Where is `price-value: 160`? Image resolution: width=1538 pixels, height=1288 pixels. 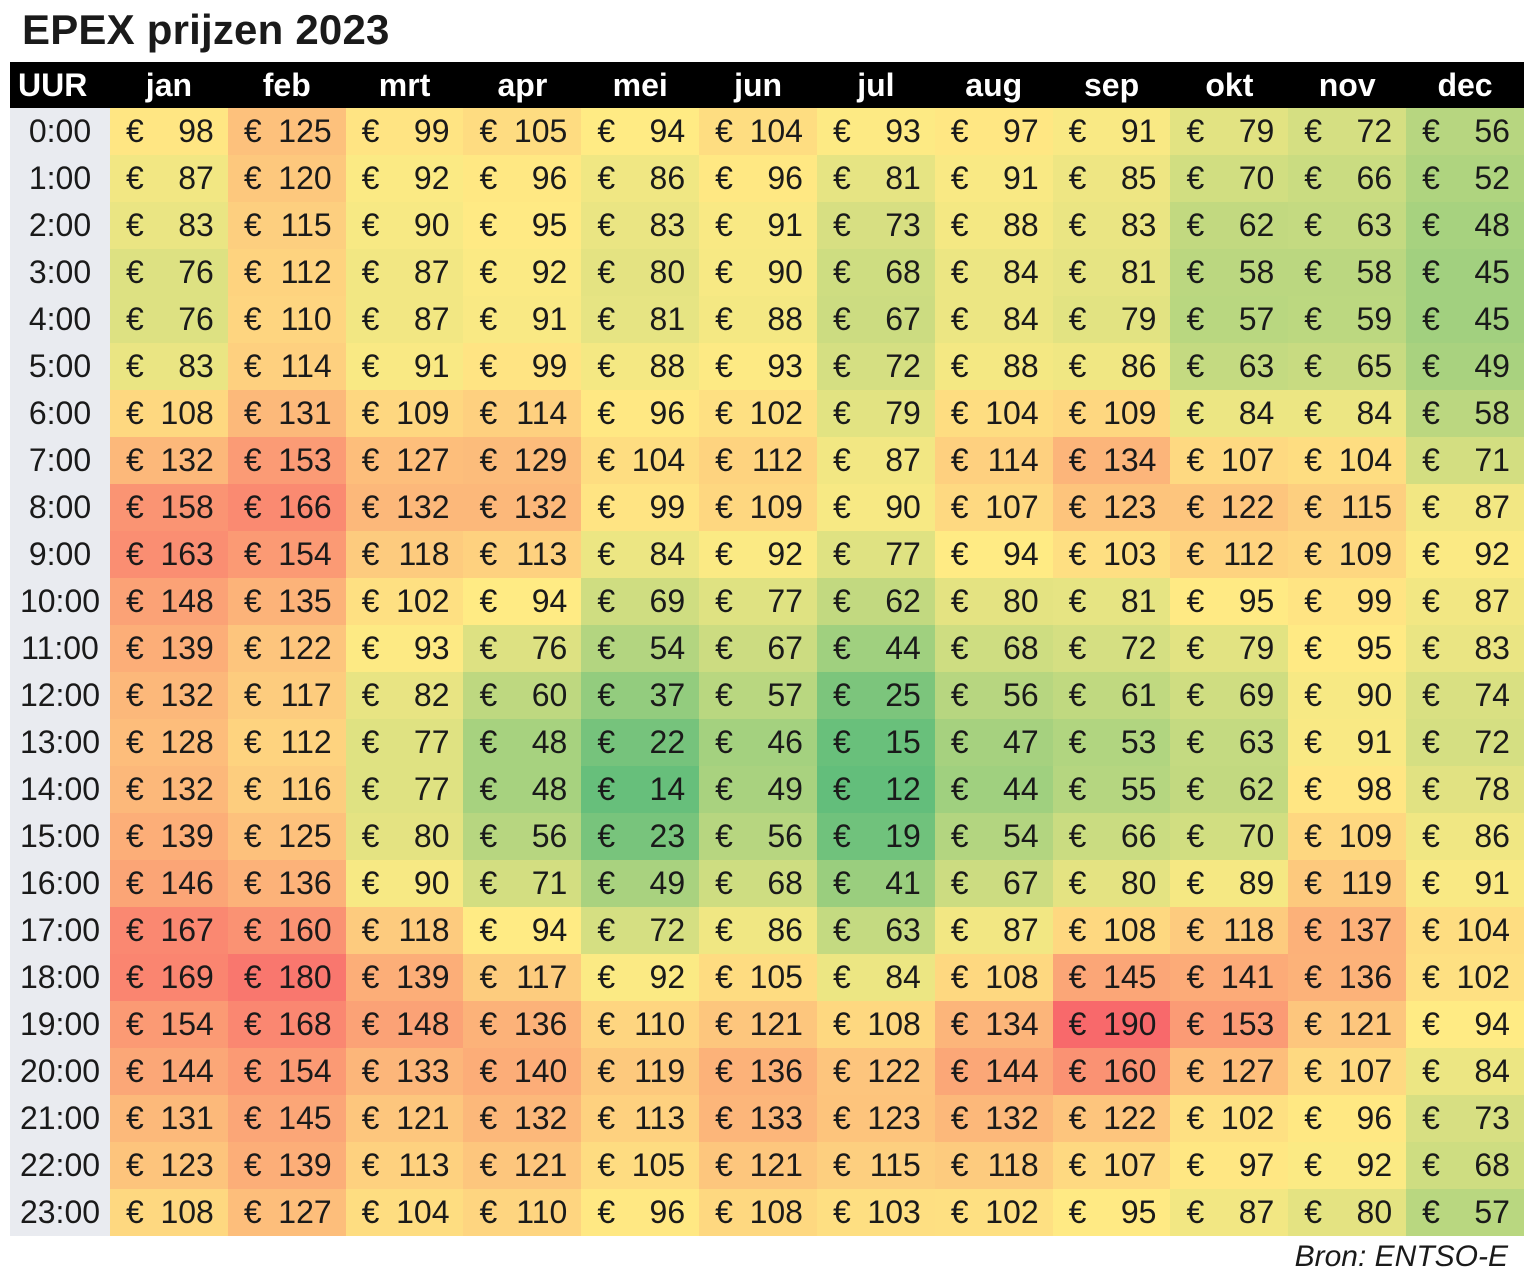
price-value: 160 is located at coordinates (305, 930).